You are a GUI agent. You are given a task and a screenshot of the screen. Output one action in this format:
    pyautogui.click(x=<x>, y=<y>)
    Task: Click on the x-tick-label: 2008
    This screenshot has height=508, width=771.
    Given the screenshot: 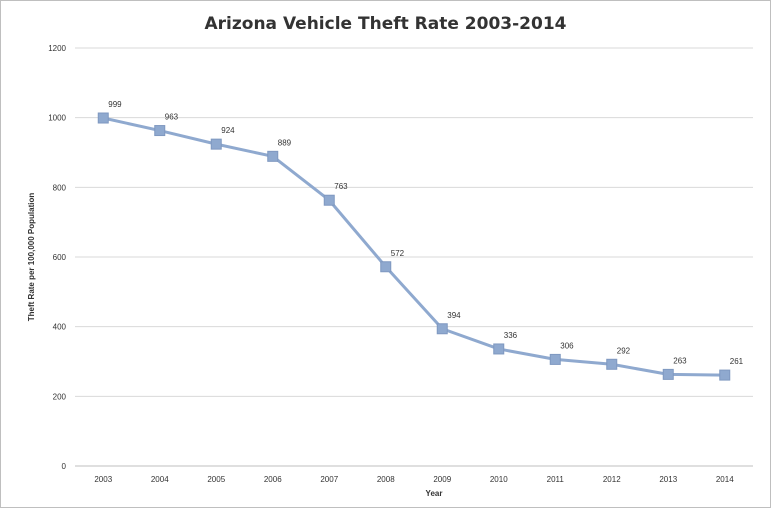 What is the action you would take?
    pyautogui.click(x=386, y=479)
    